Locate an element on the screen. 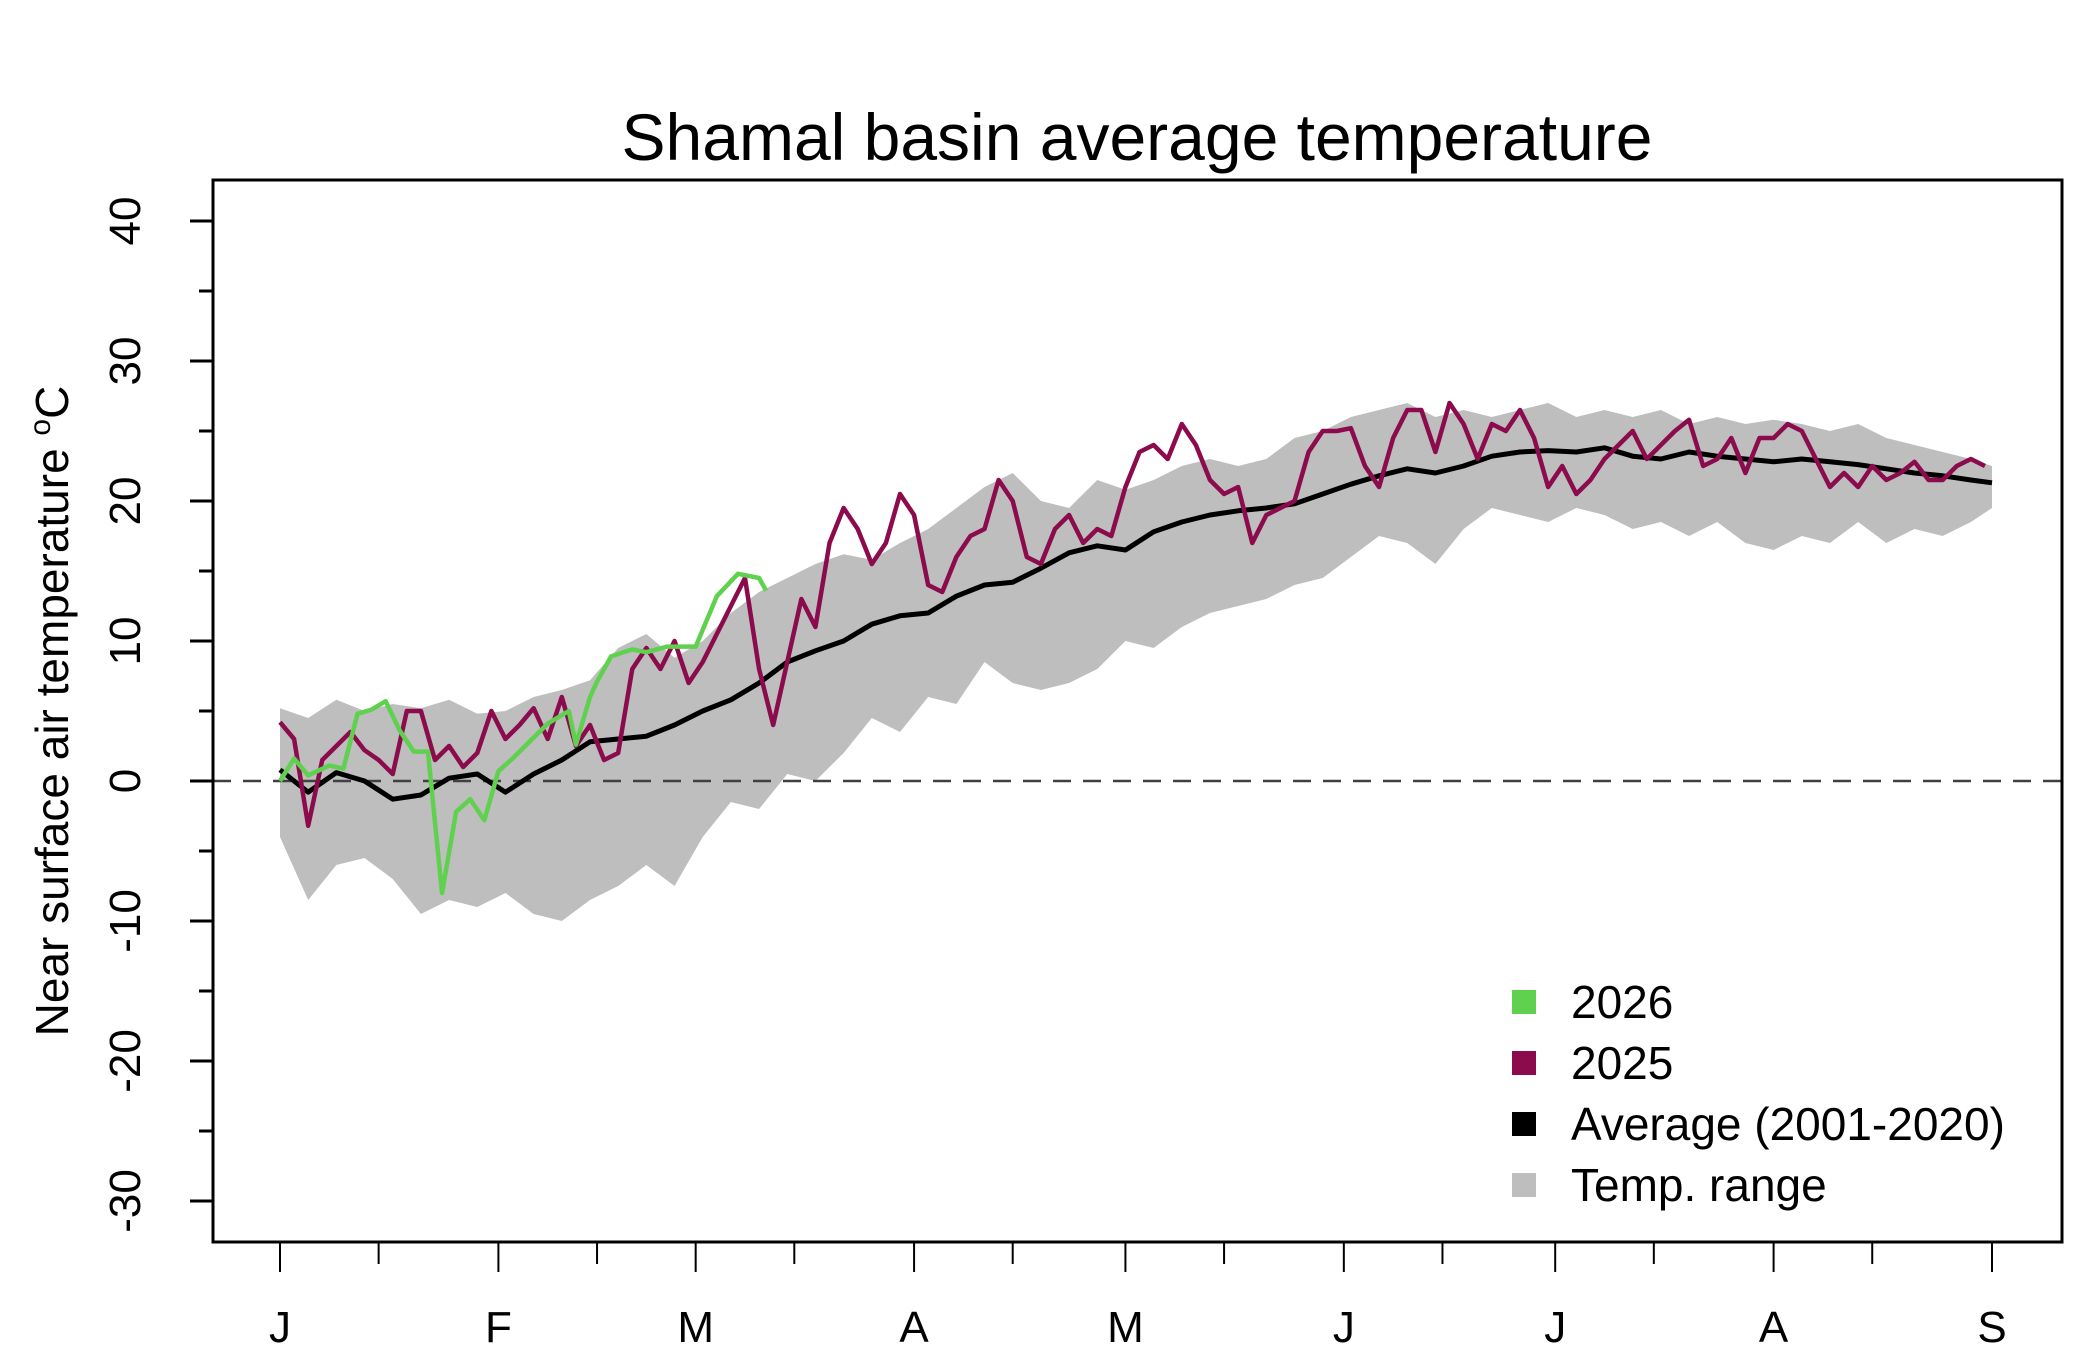  legend: 2026 2025 Average (2001-2020) Temp. range is located at coordinates (1758, 1093).